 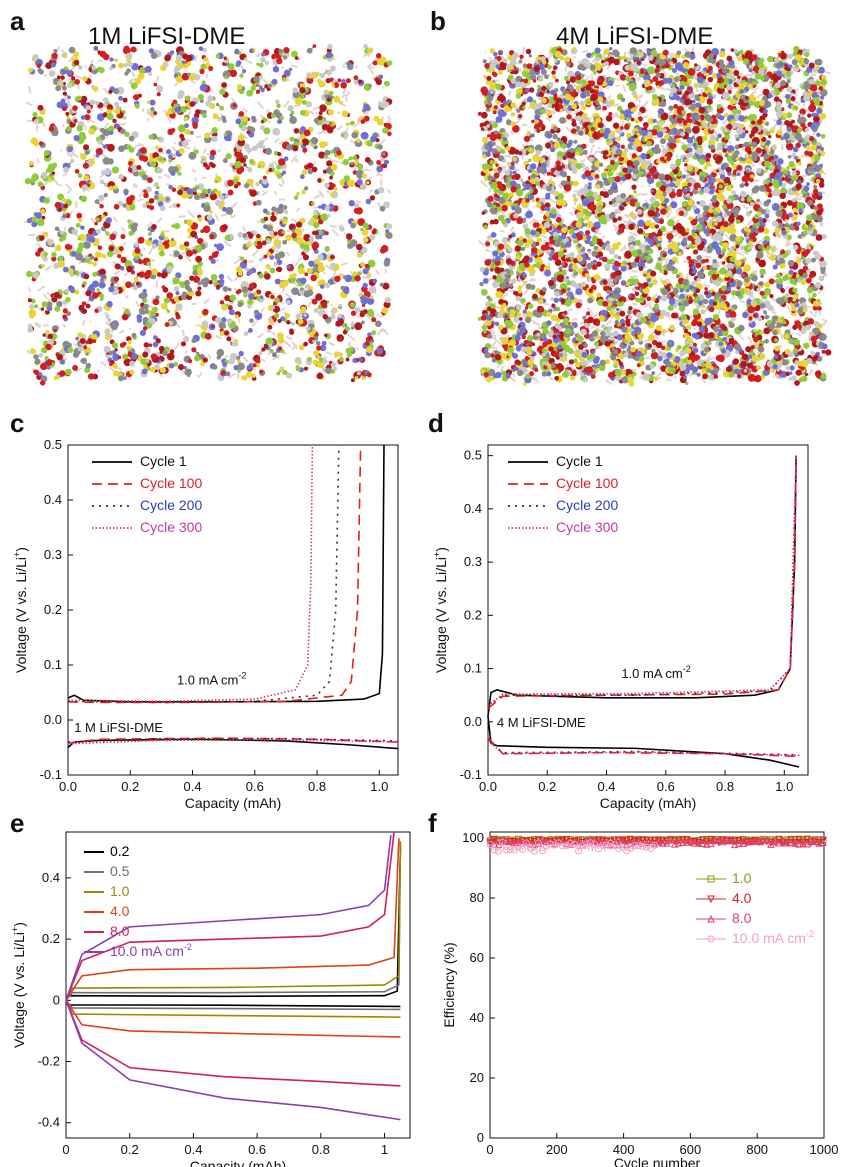 I want to click on panel-b-label: b, so click(x=438, y=21).